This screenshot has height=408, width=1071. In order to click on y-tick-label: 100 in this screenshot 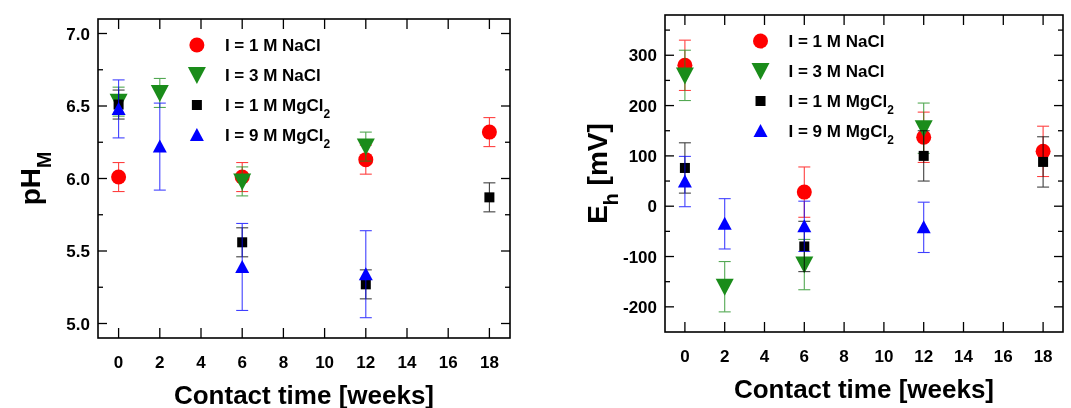, I will do `click(642, 156)`.